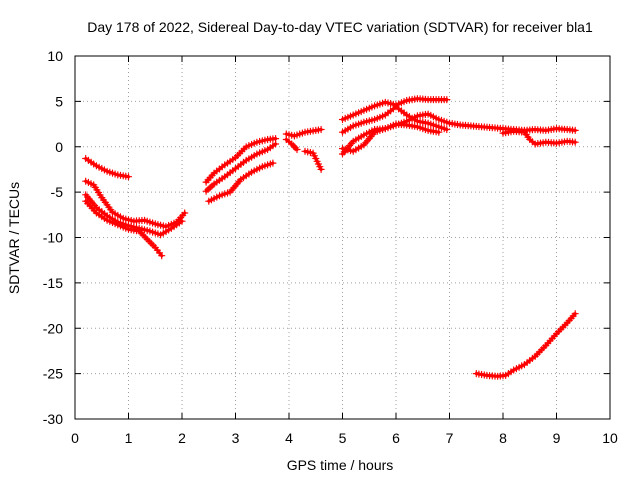 Image resolution: width=640 pixels, height=480 pixels. What do you see at coordinates (129, 438) in the screenshot?
I see `x-tick-label: 1` at bounding box center [129, 438].